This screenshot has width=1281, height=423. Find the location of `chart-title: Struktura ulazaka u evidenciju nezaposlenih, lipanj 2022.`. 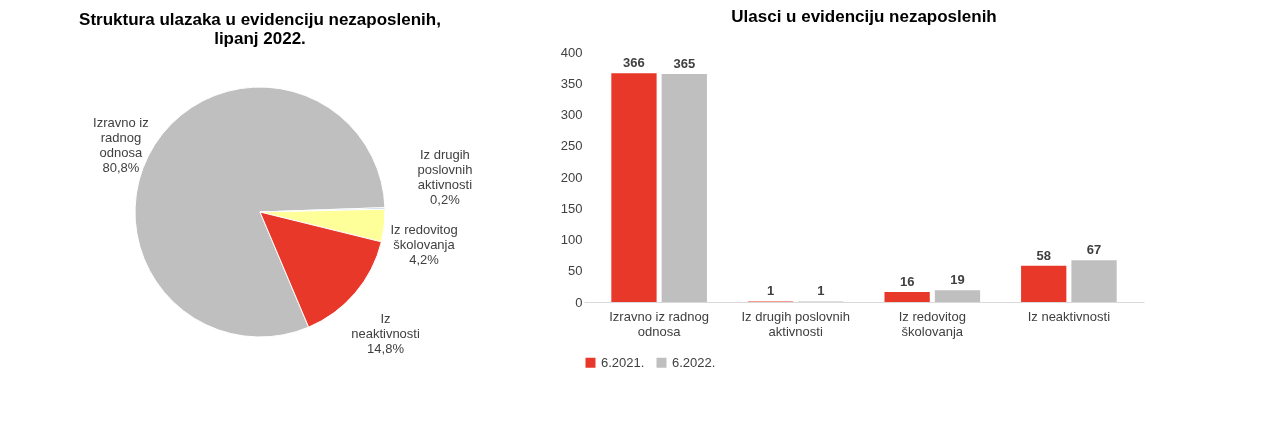

chart-title: Struktura ulazaka u evidenciju nezaposlenih, lipanj 2022. is located at coordinates (260, 29).